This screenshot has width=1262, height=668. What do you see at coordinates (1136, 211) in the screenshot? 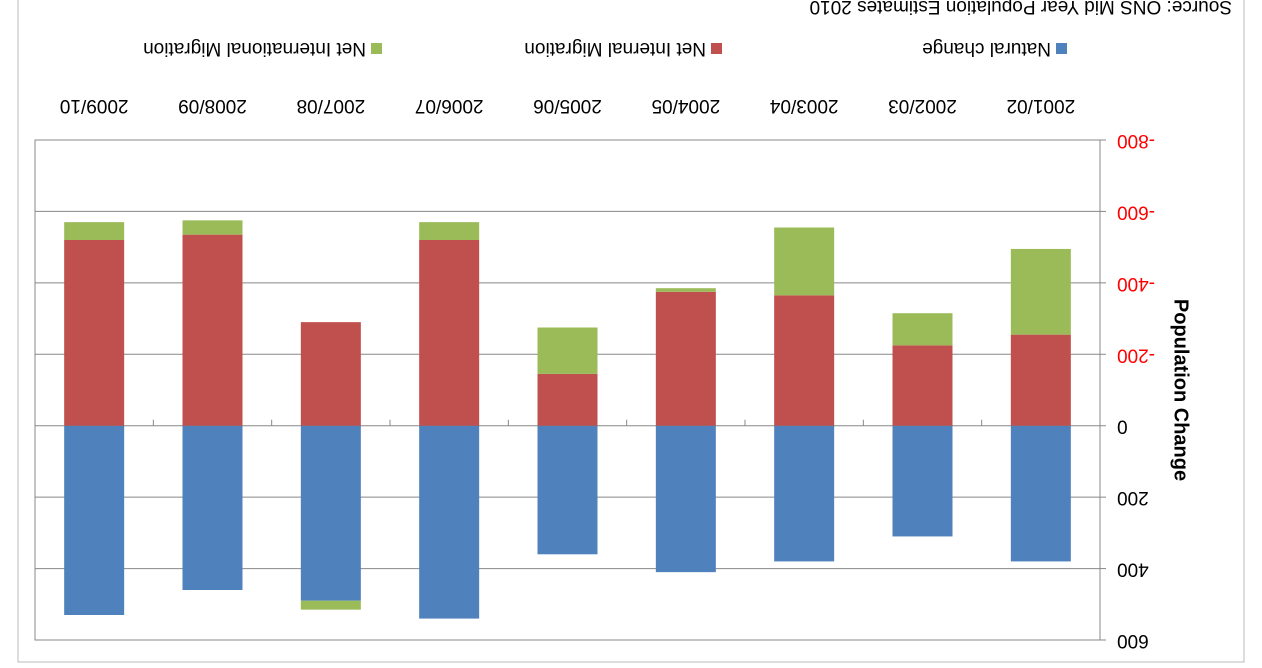
I see `y-tick-label: -600` at bounding box center [1136, 211].